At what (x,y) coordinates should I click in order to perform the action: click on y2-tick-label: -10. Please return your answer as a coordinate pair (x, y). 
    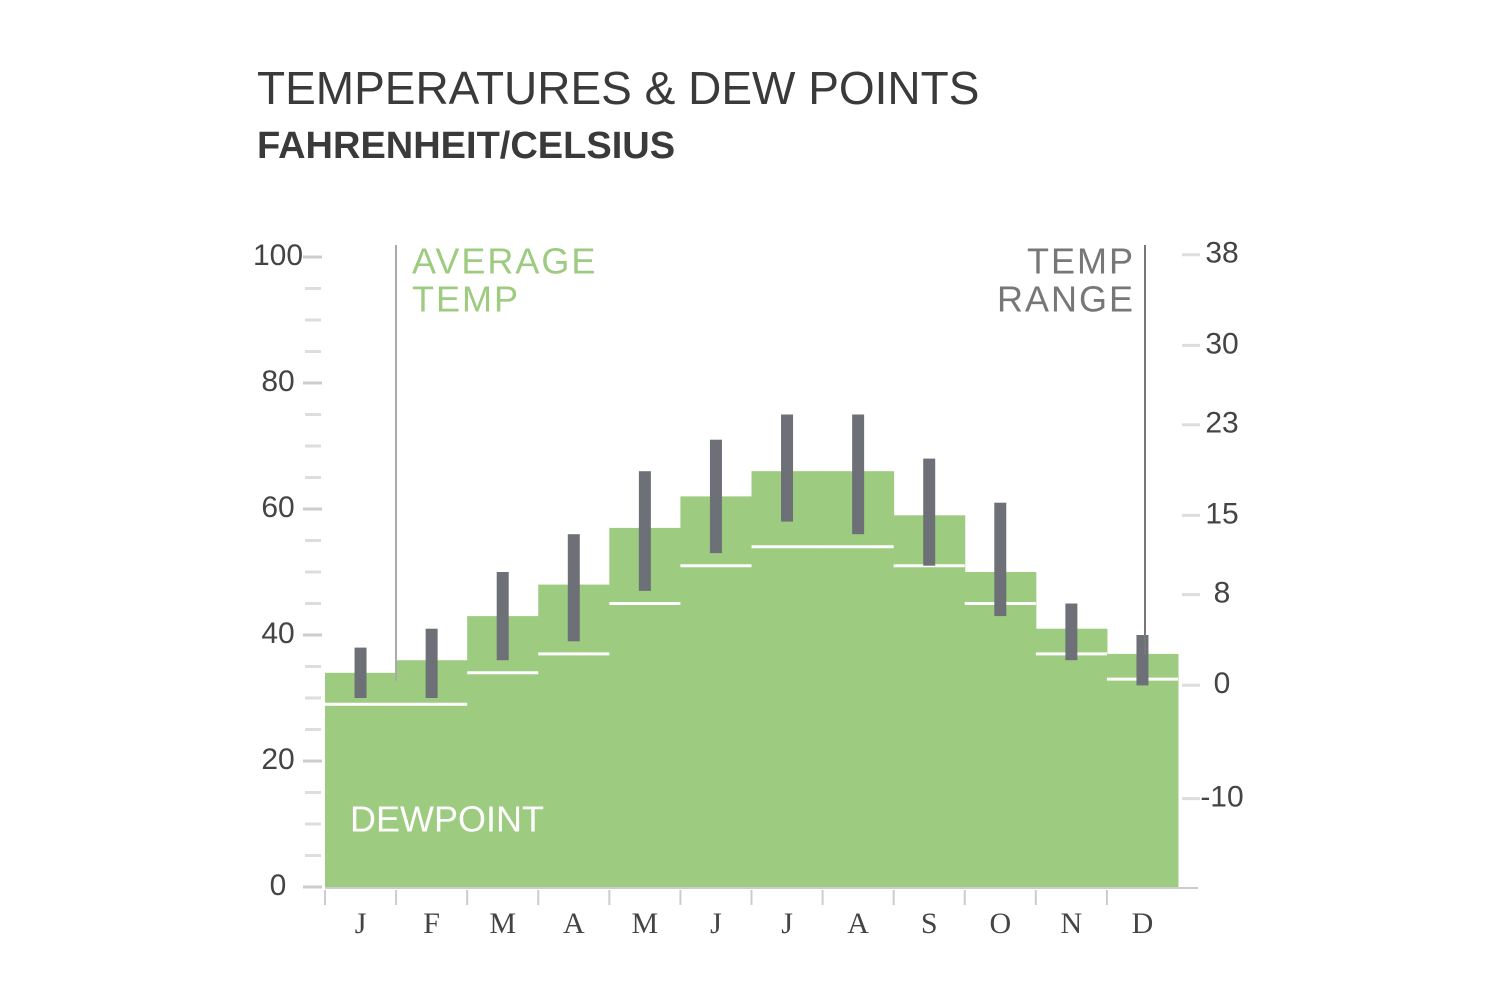
    Looking at the image, I should click on (1221, 797).